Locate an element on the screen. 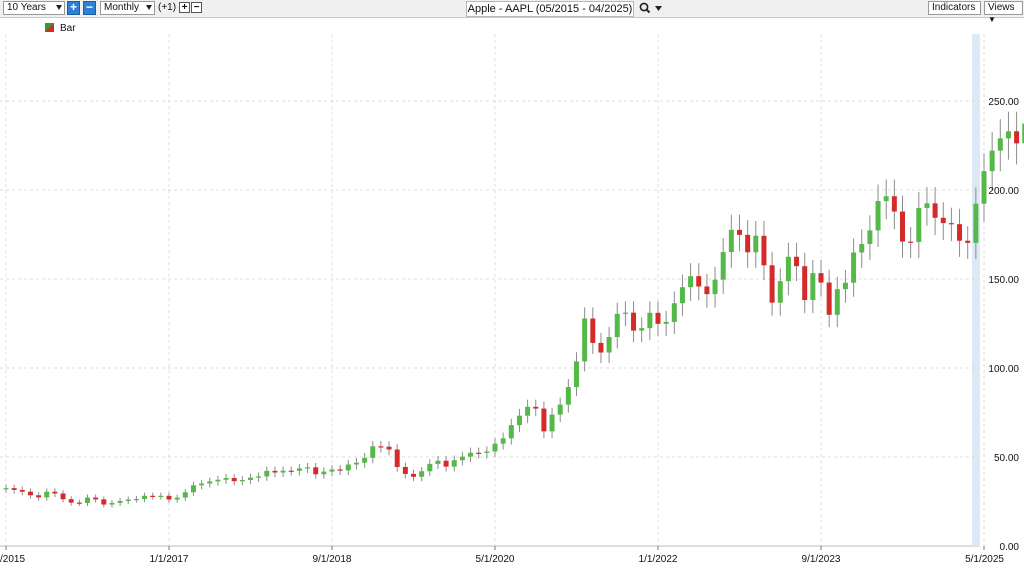 This screenshot has width=1024, height=571. chart-title: Apple - AAPL (05/2015 - 04/2025) is located at coordinates (550, 9).